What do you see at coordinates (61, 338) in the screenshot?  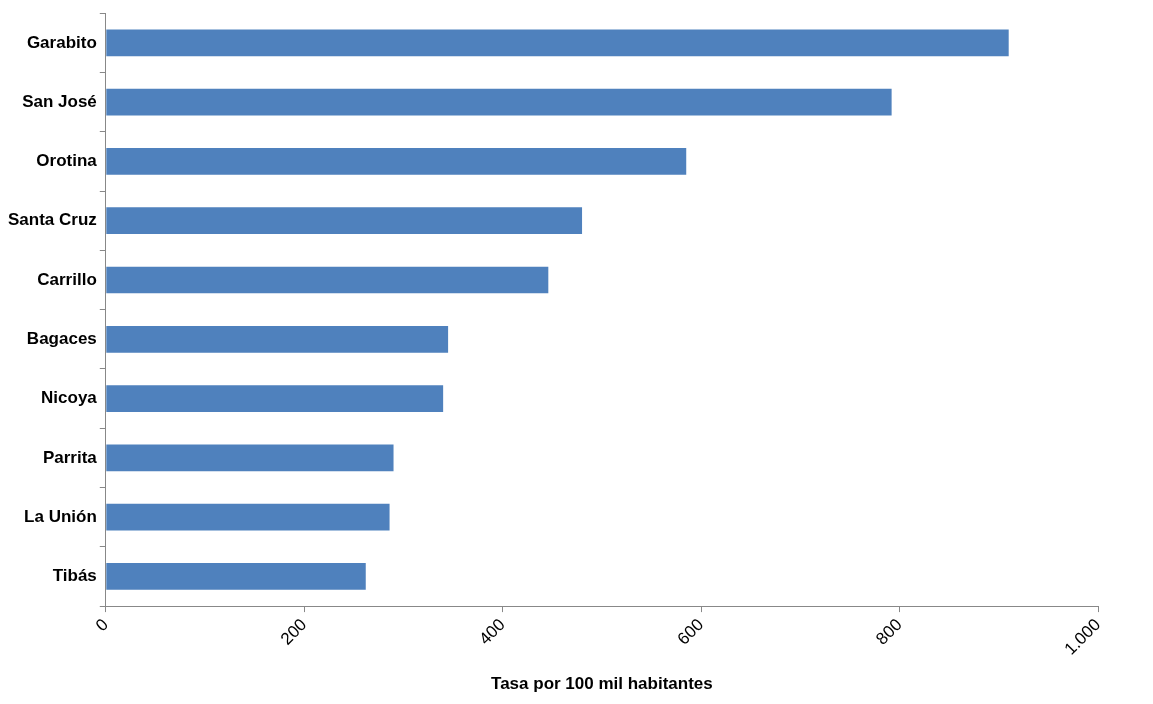 I see `y-tick-label: Bagaces` at bounding box center [61, 338].